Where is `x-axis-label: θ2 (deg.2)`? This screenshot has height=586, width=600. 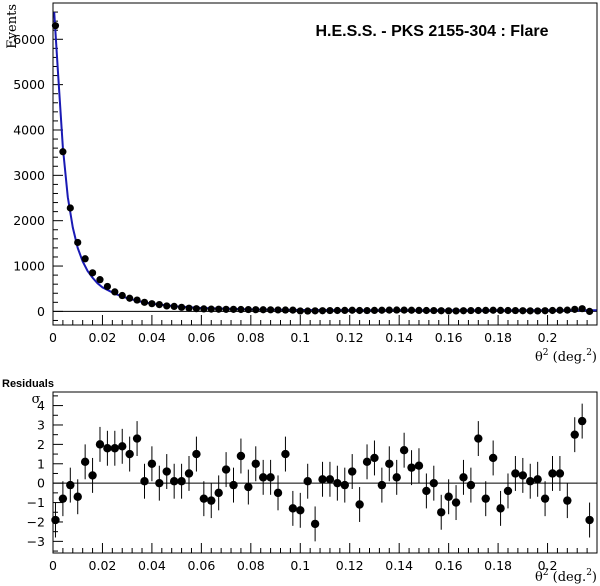
x-axis-label: θ2 (deg.2) is located at coordinates (566, 356).